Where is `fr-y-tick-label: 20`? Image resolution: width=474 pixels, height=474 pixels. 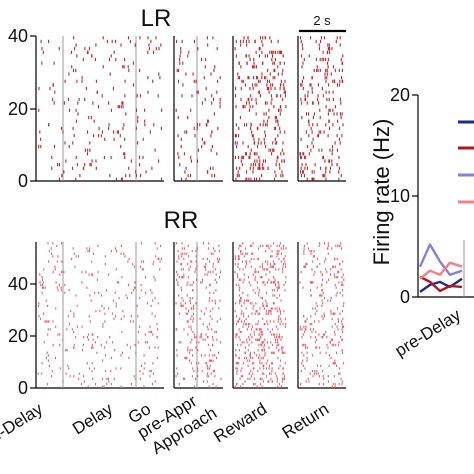 fr-y-tick-label: 20 is located at coordinates (400, 95).